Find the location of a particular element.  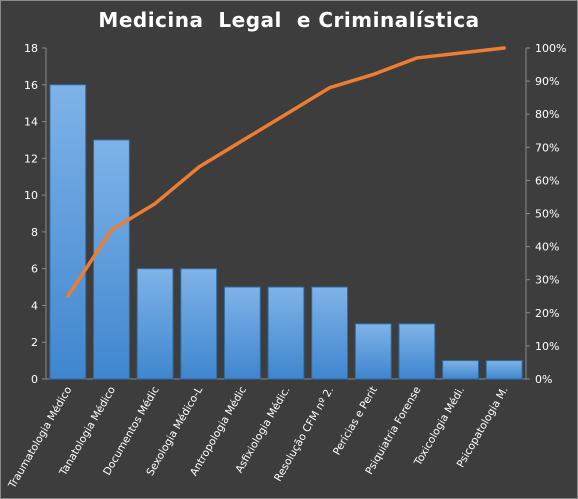

chart-title: Medicina Legal e Criminalística is located at coordinates (289, 20).